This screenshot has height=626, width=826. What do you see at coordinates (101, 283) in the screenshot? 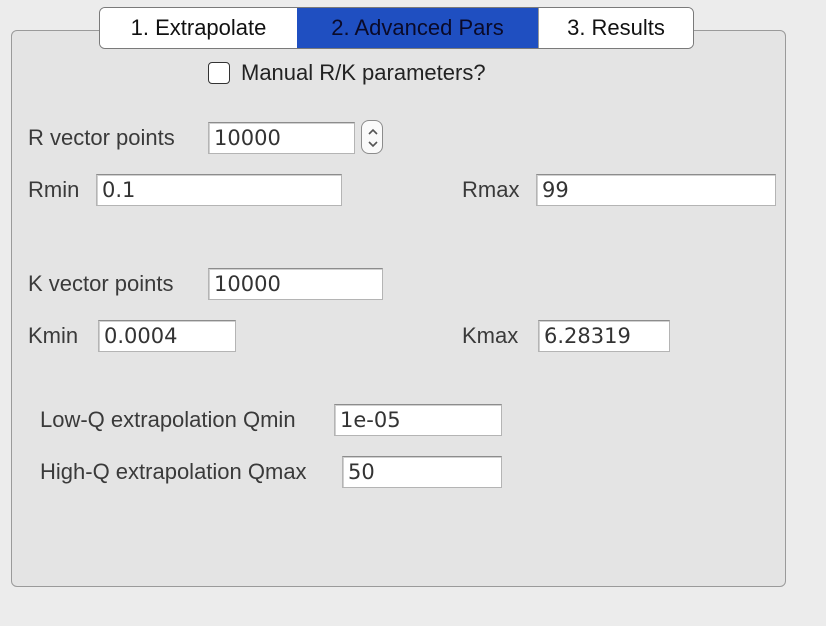
I see `k-vector-points-label: K vector points` at bounding box center [101, 283].